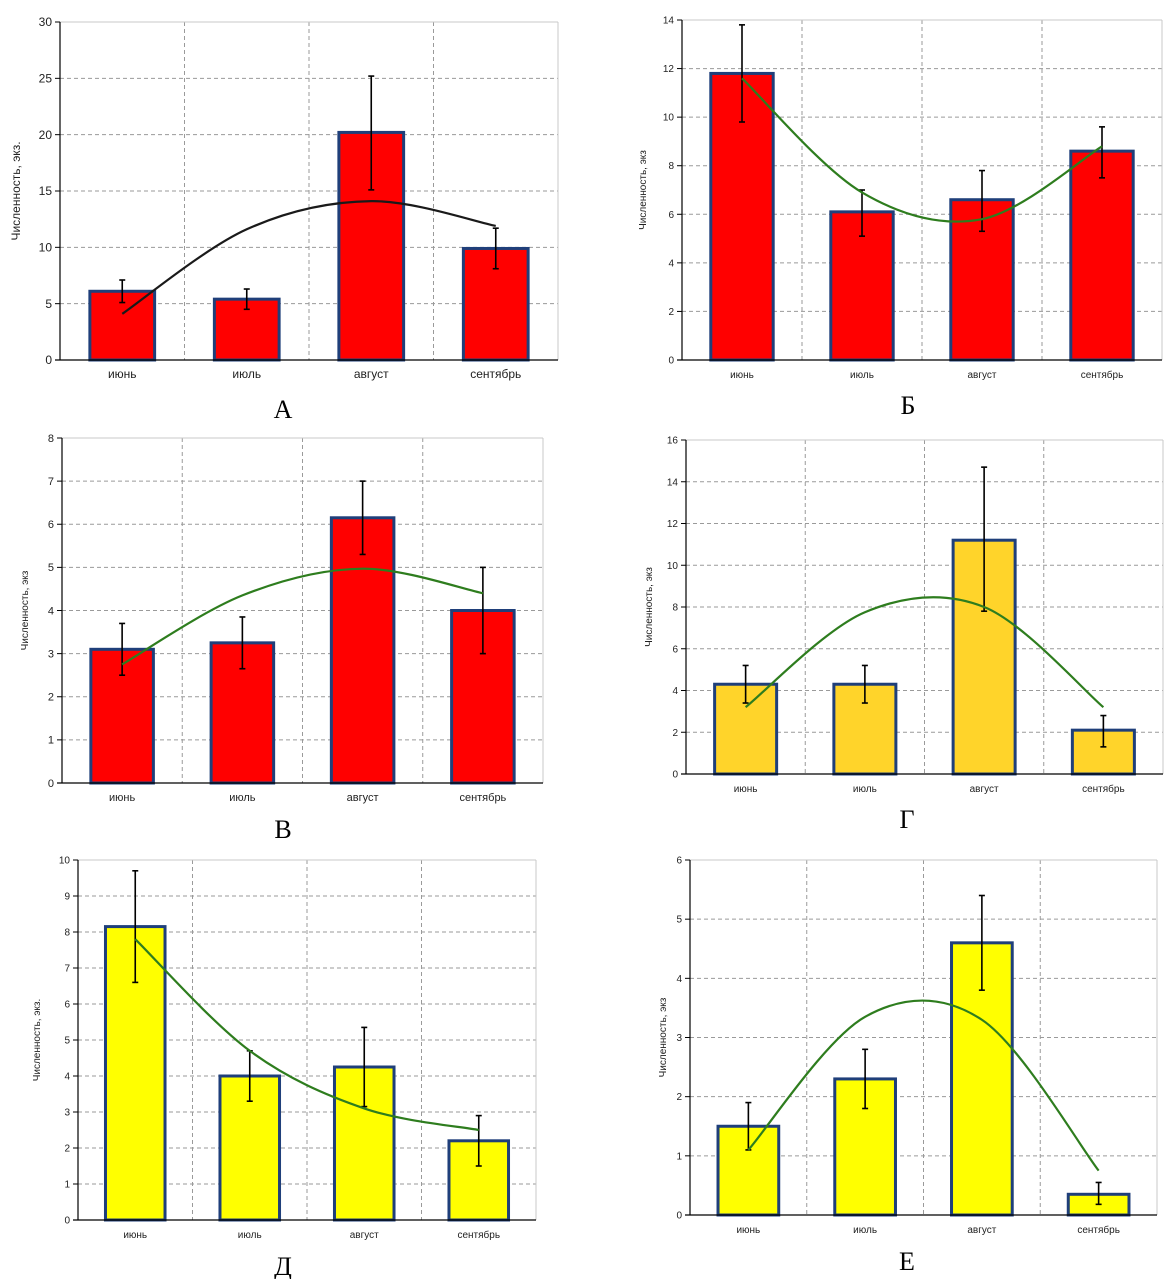  What do you see at coordinates (46, 135) in the screenshot?
I see `y-tick-label: 20` at bounding box center [46, 135].